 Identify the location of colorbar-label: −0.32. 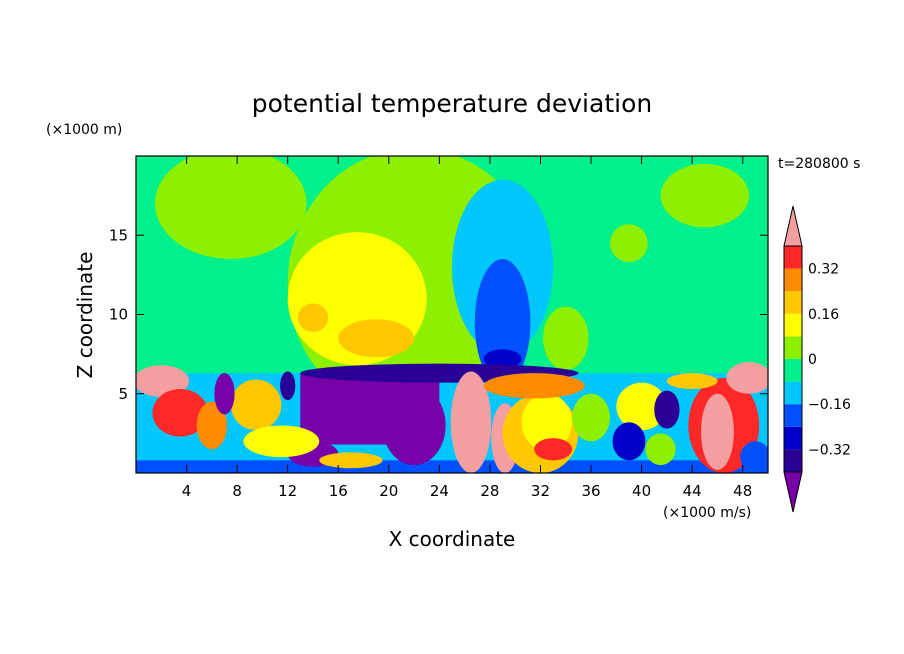
(829, 450).